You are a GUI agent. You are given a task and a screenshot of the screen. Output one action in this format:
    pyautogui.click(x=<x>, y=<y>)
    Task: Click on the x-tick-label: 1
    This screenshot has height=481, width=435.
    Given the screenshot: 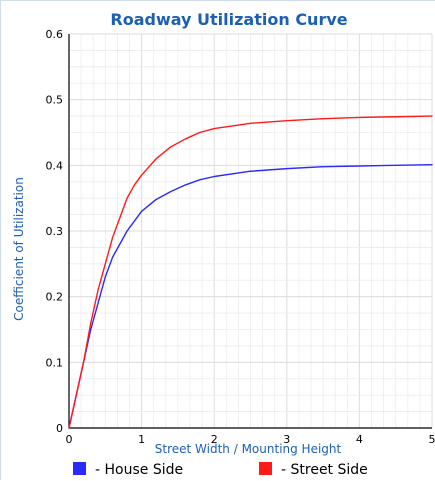 What is the action you would take?
    pyautogui.click(x=141, y=439)
    